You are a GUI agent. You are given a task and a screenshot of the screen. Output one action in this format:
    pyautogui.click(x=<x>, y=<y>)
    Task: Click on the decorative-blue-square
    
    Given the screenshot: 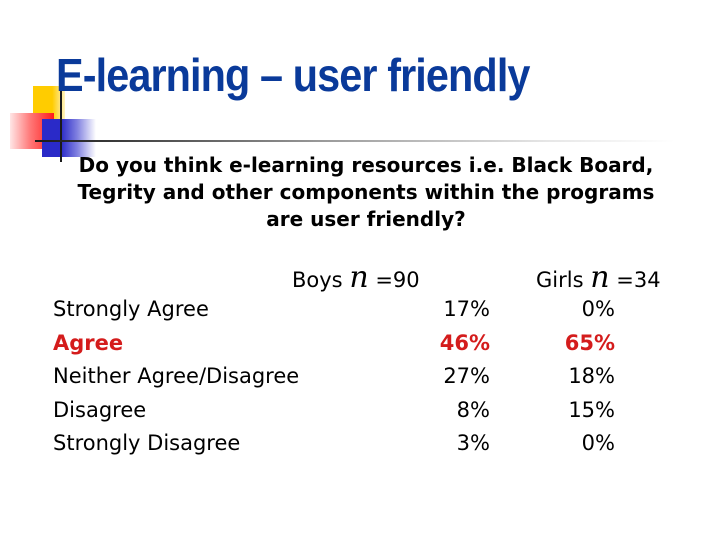 What is the action you would take?
    pyautogui.click(x=69, y=138)
    